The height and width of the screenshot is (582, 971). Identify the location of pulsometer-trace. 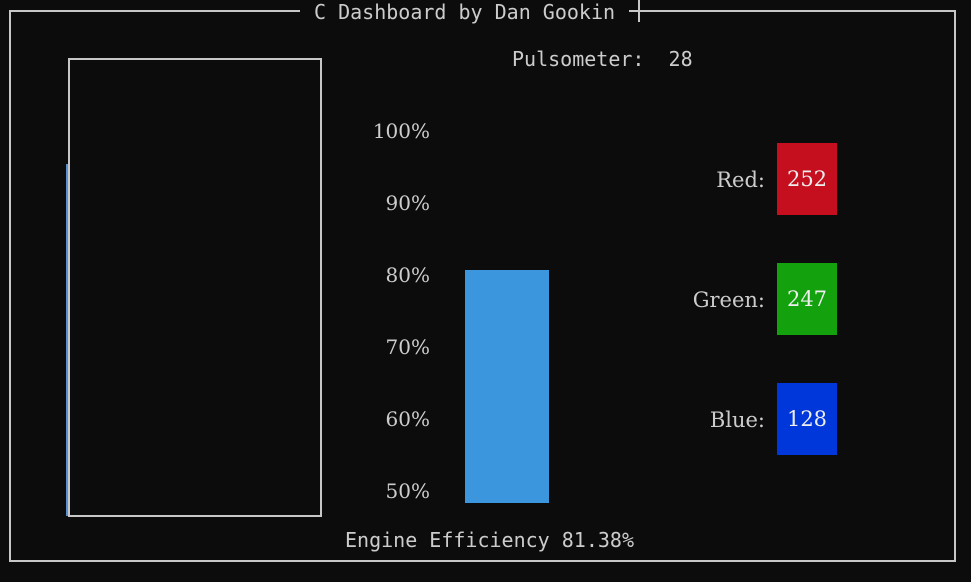
(67, 340).